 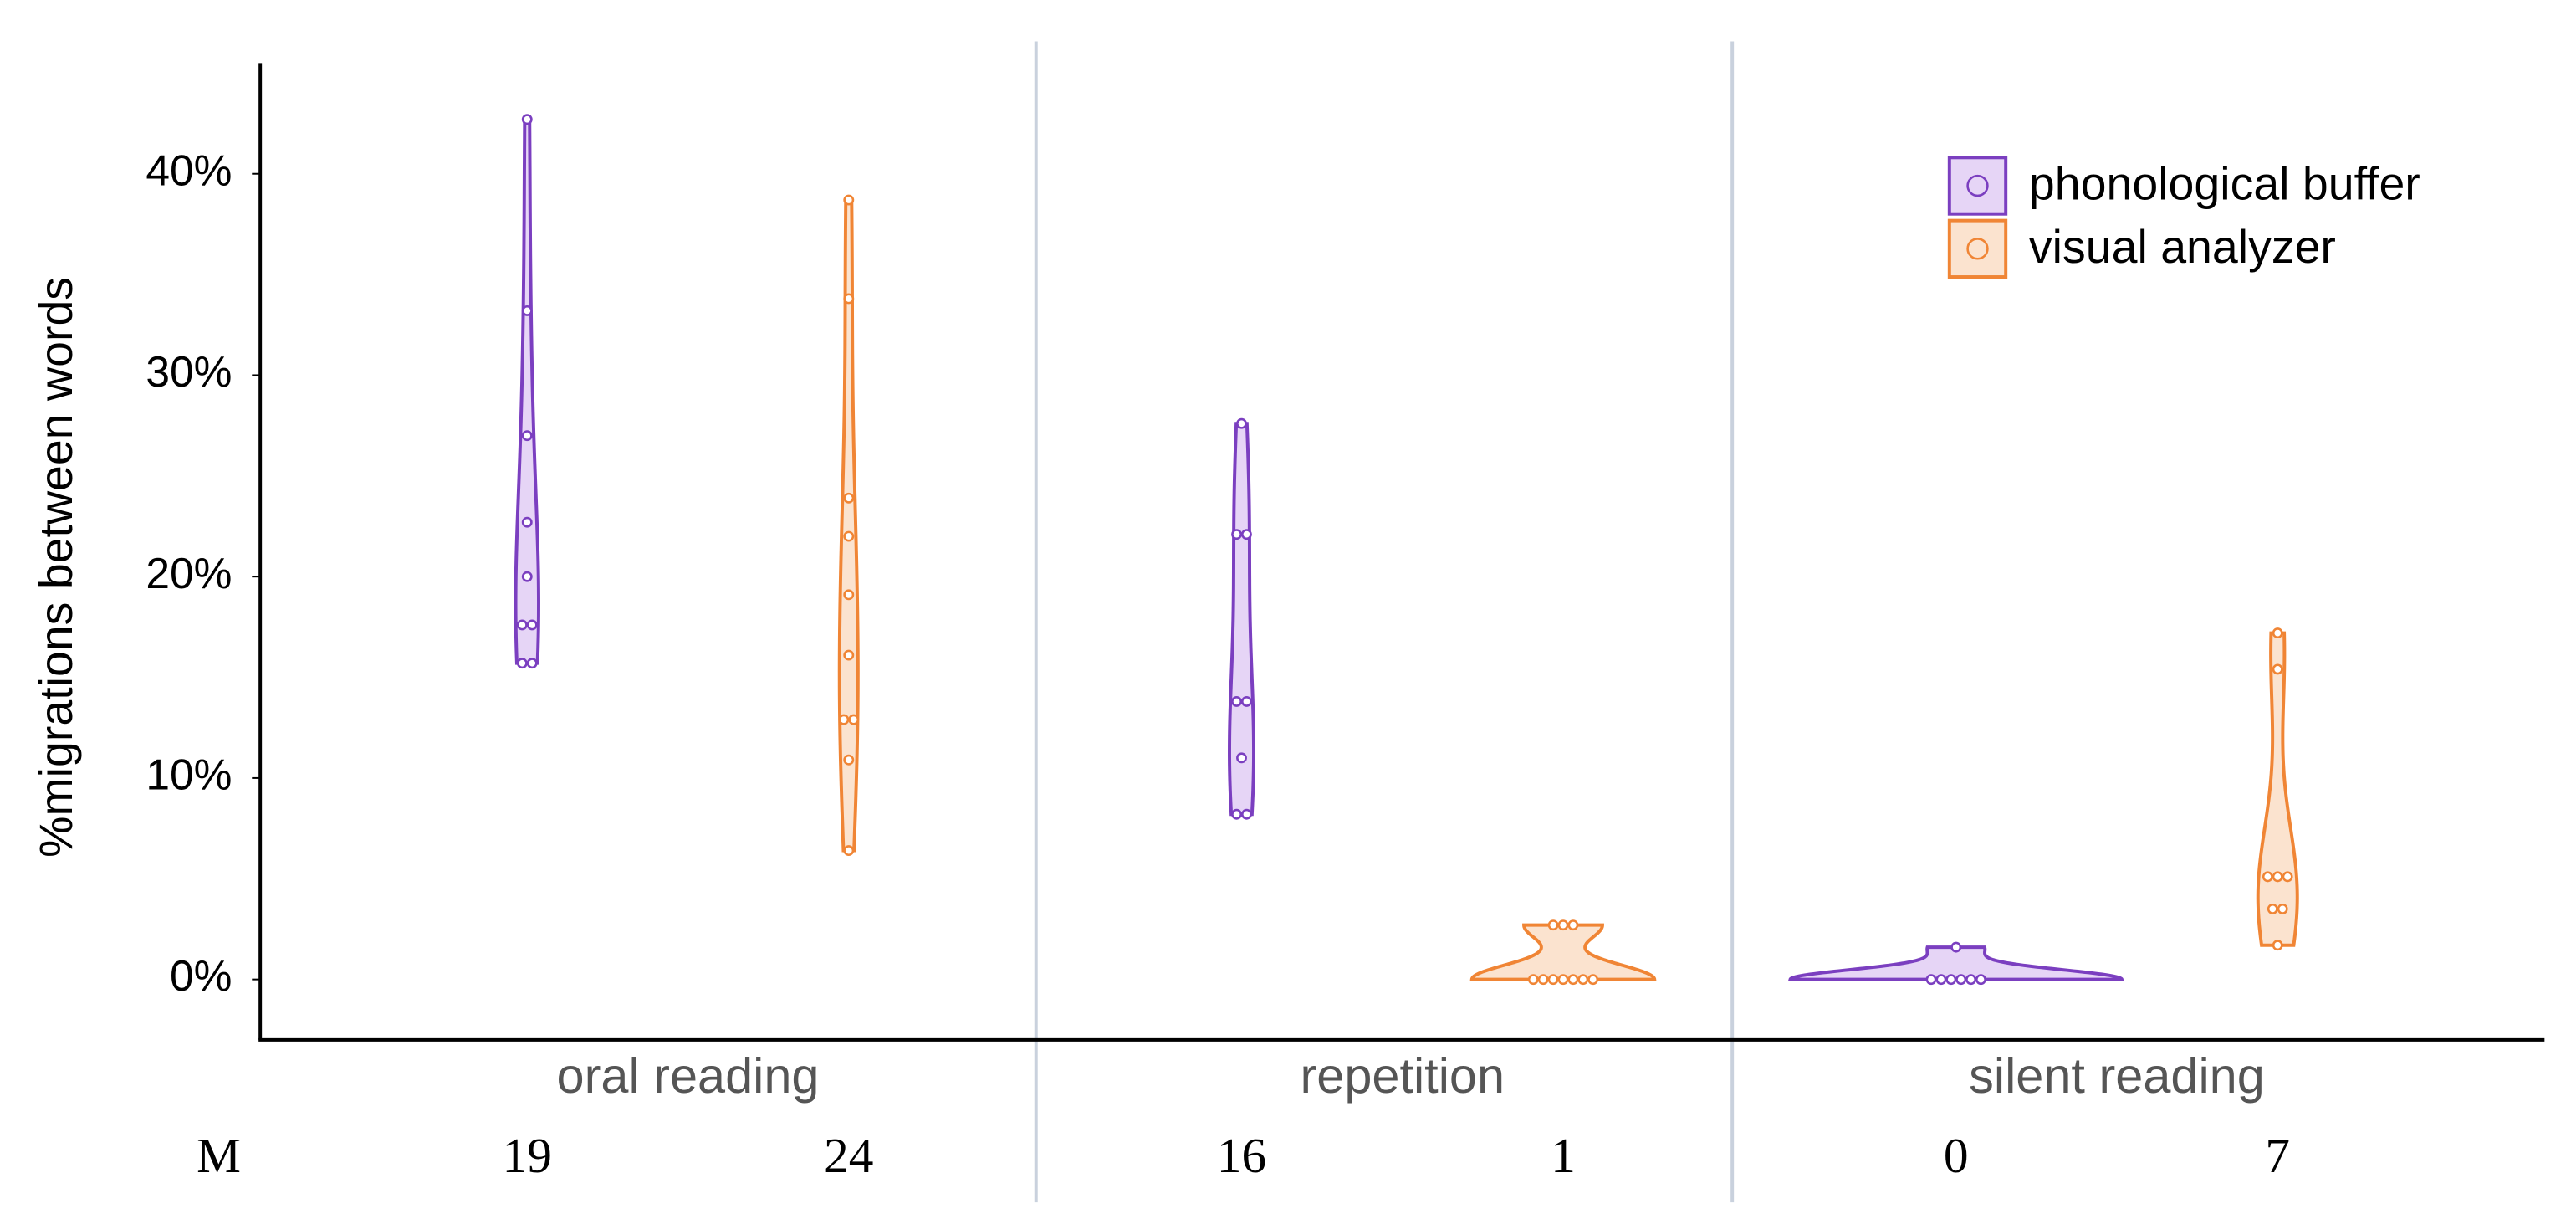 What do you see at coordinates (1956, 1155) in the screenshot?
I see `mean-value: 0` at bounding box center [1956, 1155].